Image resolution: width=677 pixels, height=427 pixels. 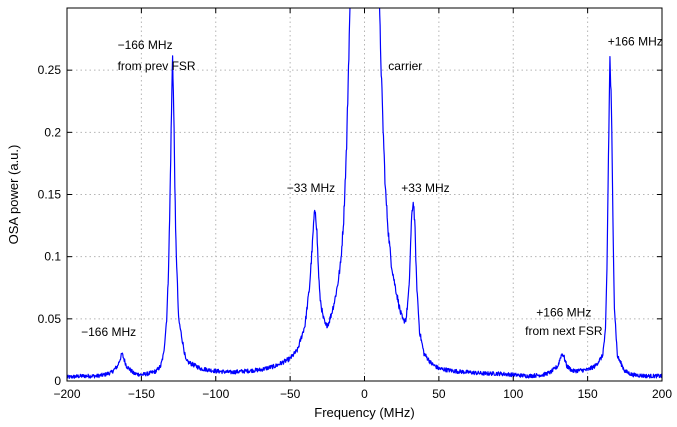 I want to click on x-tick-label: 150, so click(x=588, y=394).